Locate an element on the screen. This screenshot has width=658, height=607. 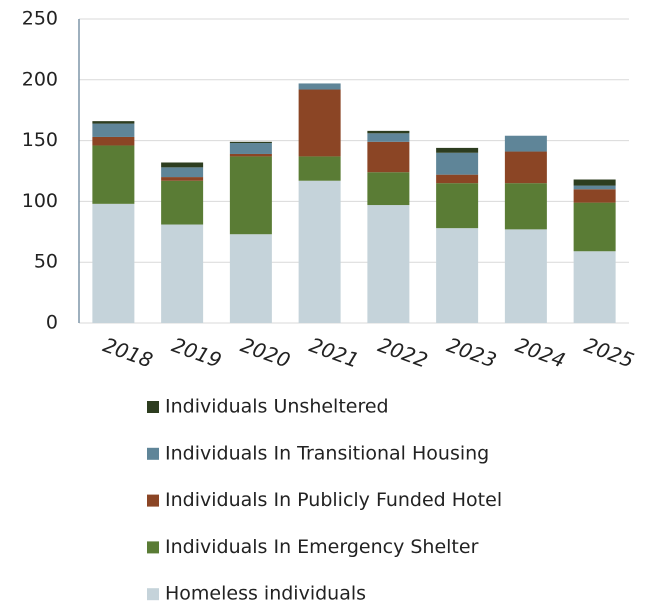
y-tick-label: 250 is located at coordinates (40, 19).